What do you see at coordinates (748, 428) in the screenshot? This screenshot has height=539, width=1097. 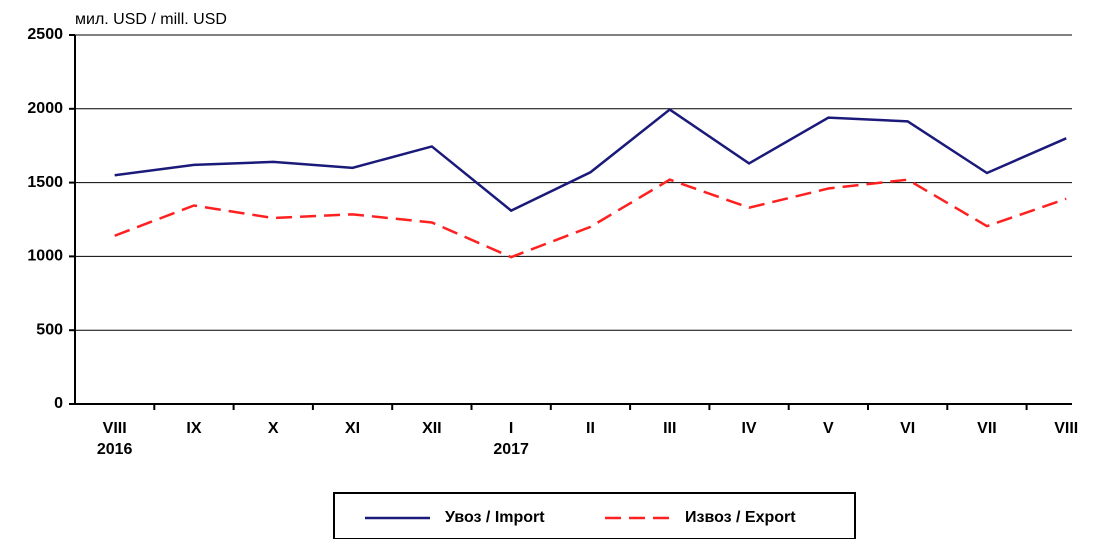 I see `x-tick-label: IV` at bounding box center [748, 428].